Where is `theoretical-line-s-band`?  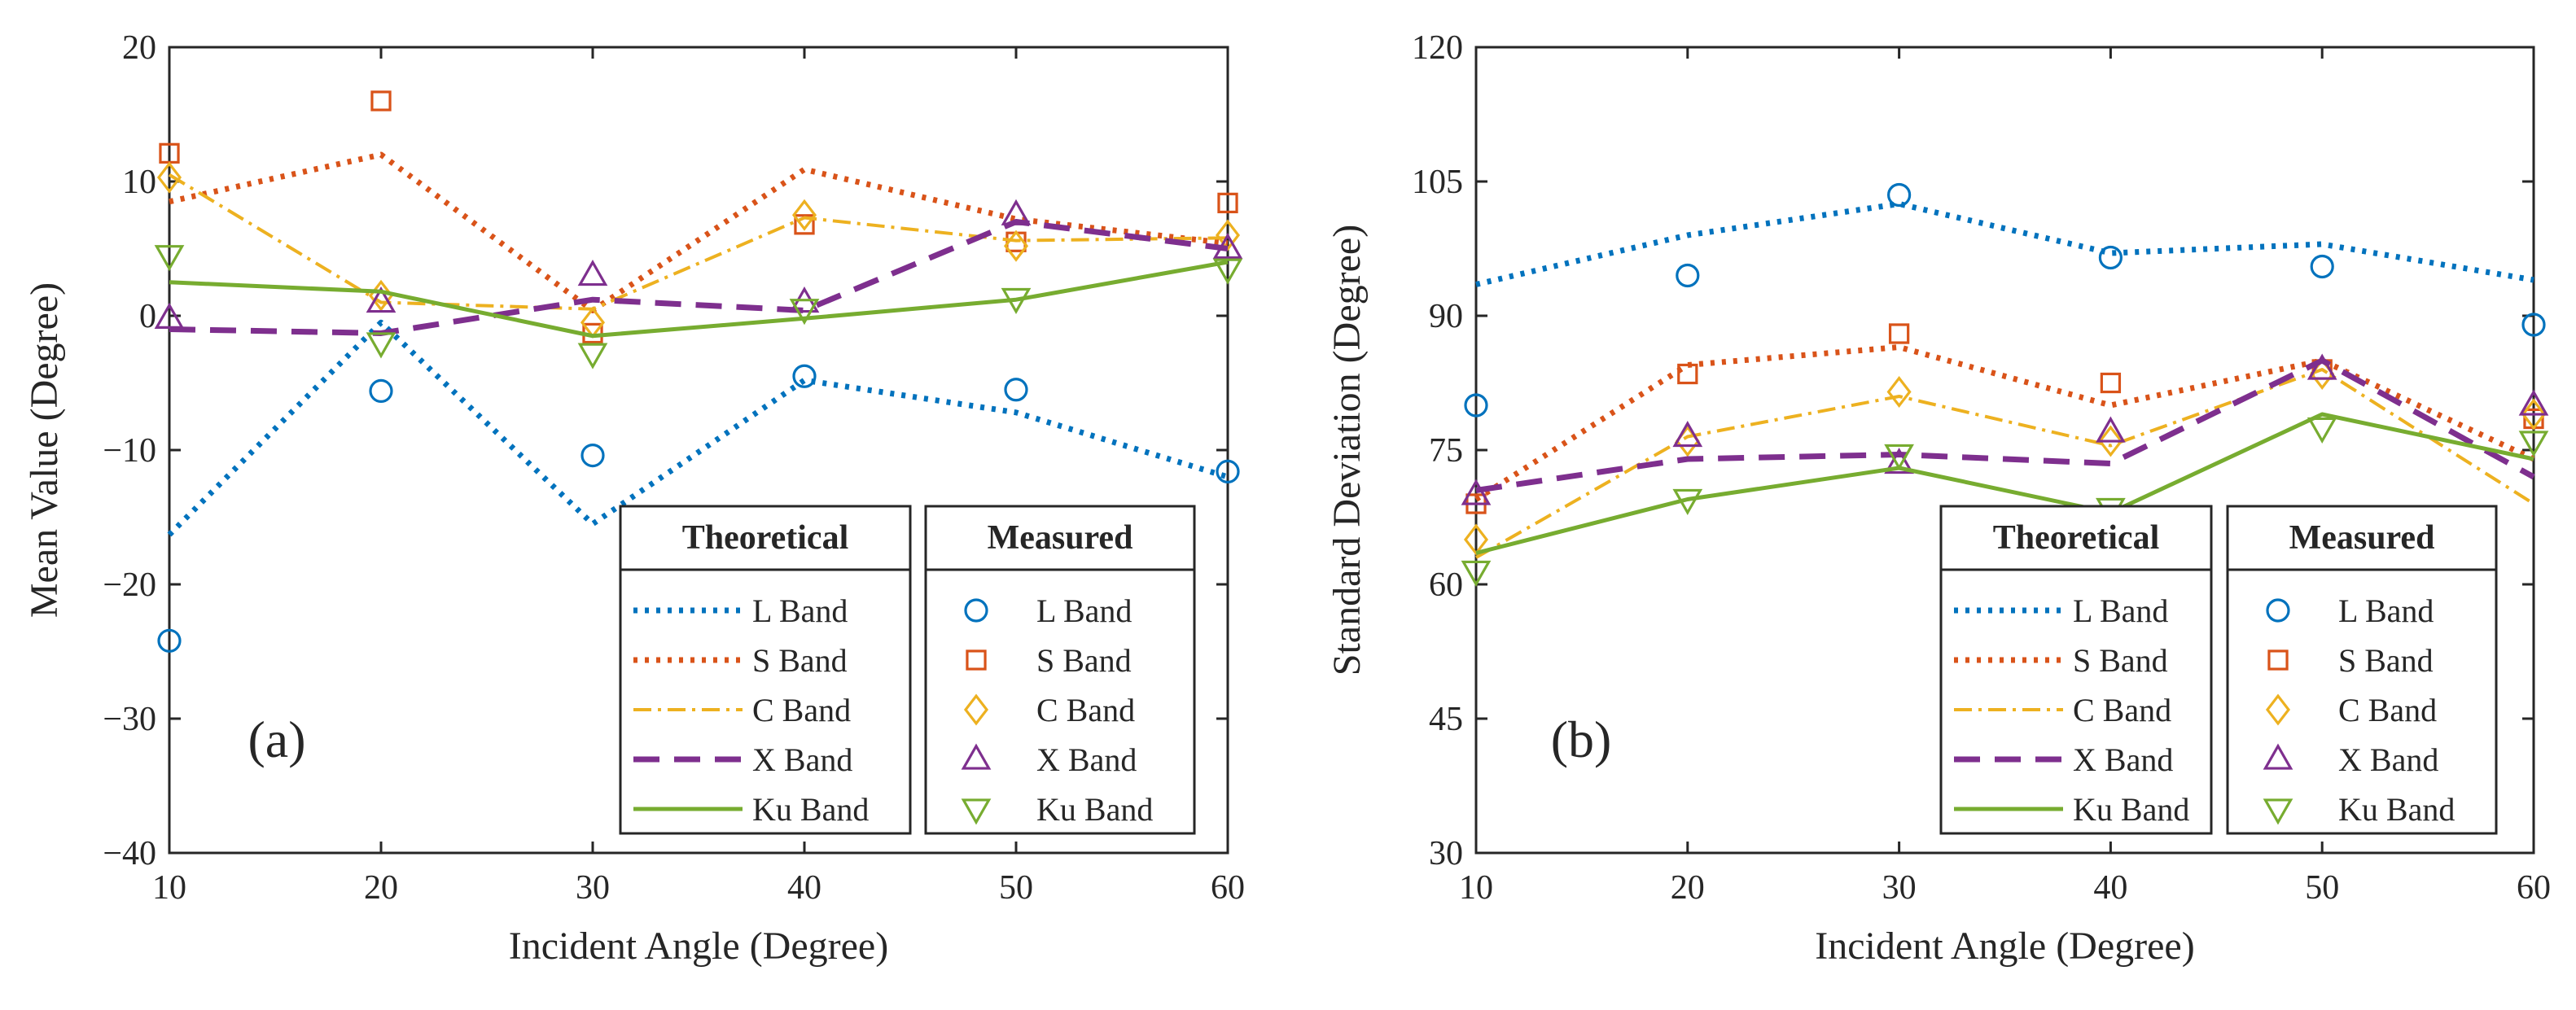 theoretical-line-s-band is located at coordinates (2004, 423).